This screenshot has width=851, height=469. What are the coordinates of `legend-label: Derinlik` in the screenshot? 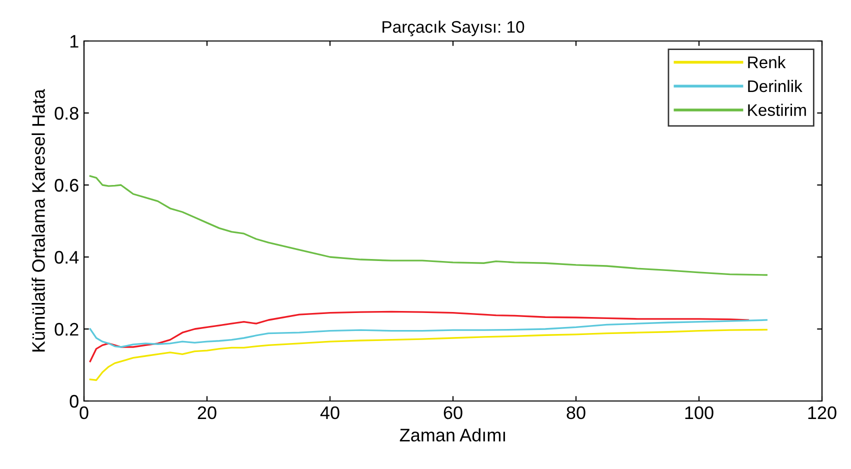 It's located at (775, 86).